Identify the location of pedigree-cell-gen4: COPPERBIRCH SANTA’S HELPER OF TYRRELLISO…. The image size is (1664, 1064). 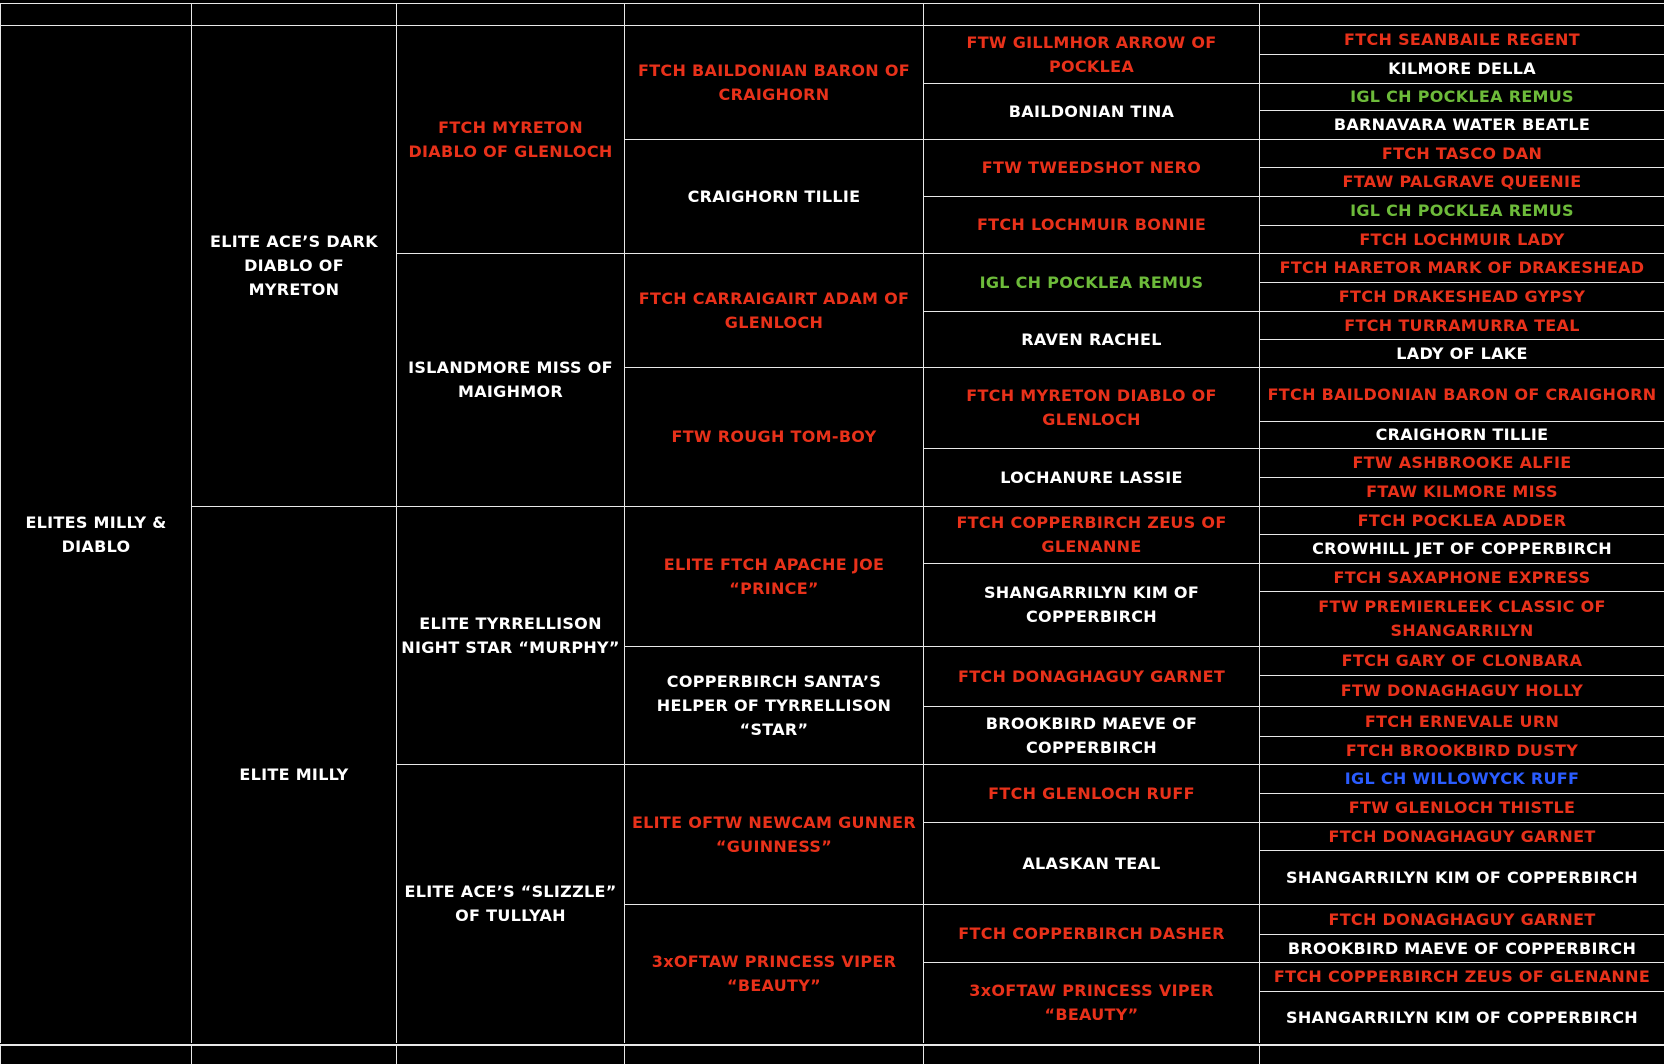
(773, 705).